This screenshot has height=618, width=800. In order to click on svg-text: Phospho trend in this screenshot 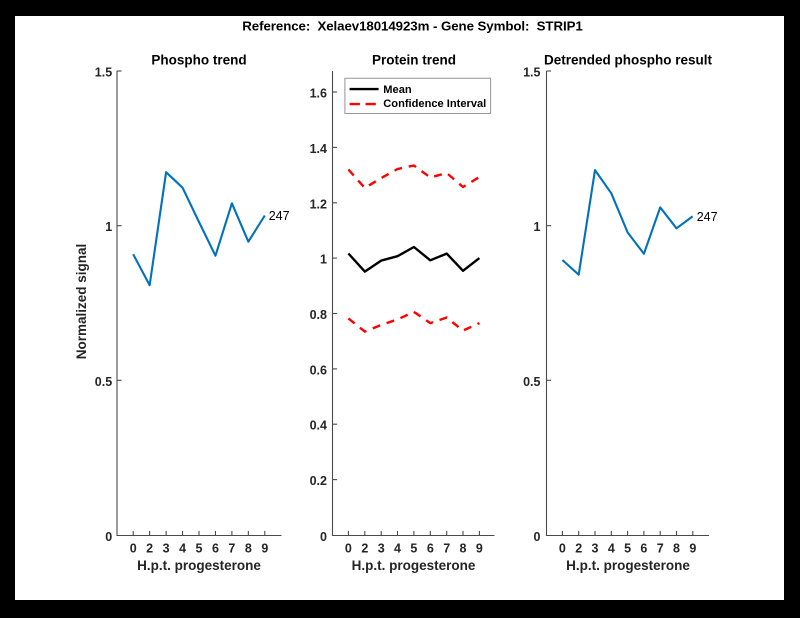, I will do `click(198, 59)`.